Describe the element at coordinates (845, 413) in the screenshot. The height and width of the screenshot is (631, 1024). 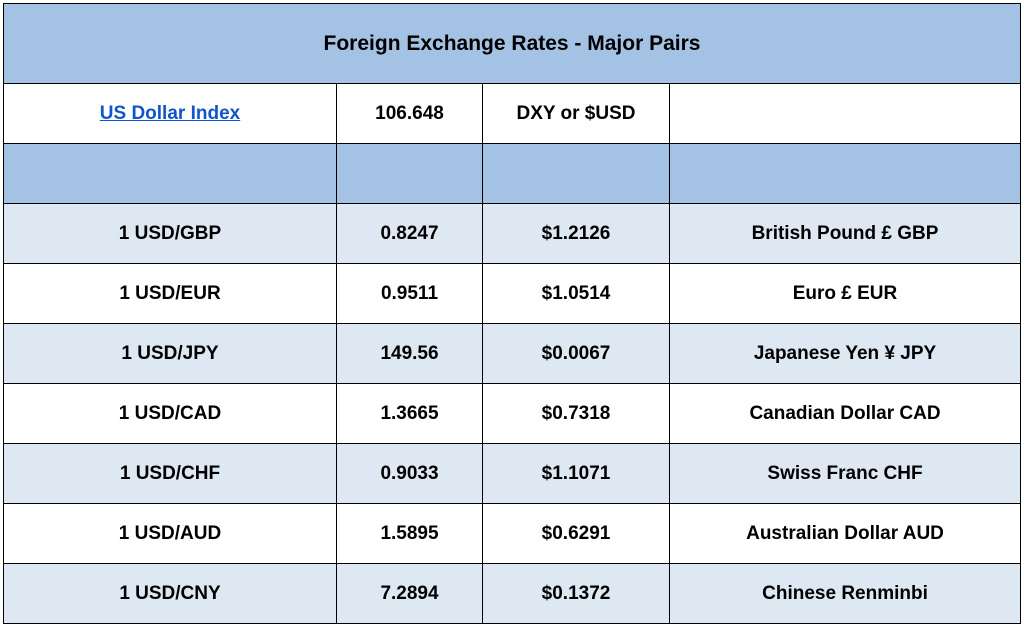
I see `currency-name-cell: Canadian Dollar CAD` at that location.